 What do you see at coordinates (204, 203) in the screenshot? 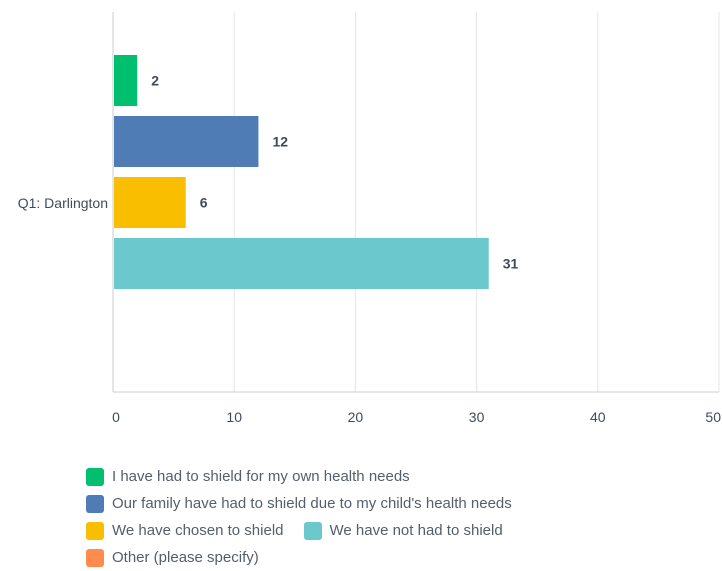
I see `bar-value-label: 6` at bounding box center [204, 203].